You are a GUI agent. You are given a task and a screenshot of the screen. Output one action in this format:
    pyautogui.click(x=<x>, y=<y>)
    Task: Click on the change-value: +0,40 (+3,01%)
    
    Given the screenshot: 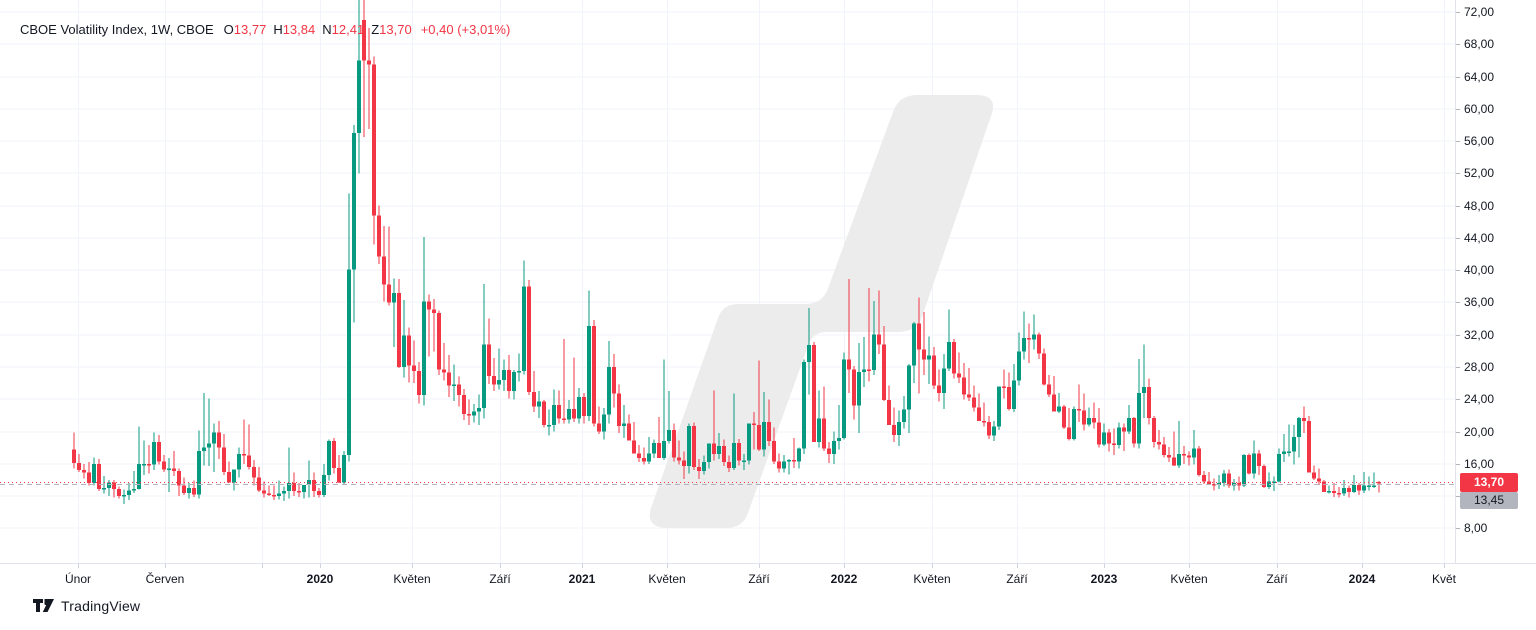 What is the action you would take?
    pyautogui.click(x=465, y=29)
    